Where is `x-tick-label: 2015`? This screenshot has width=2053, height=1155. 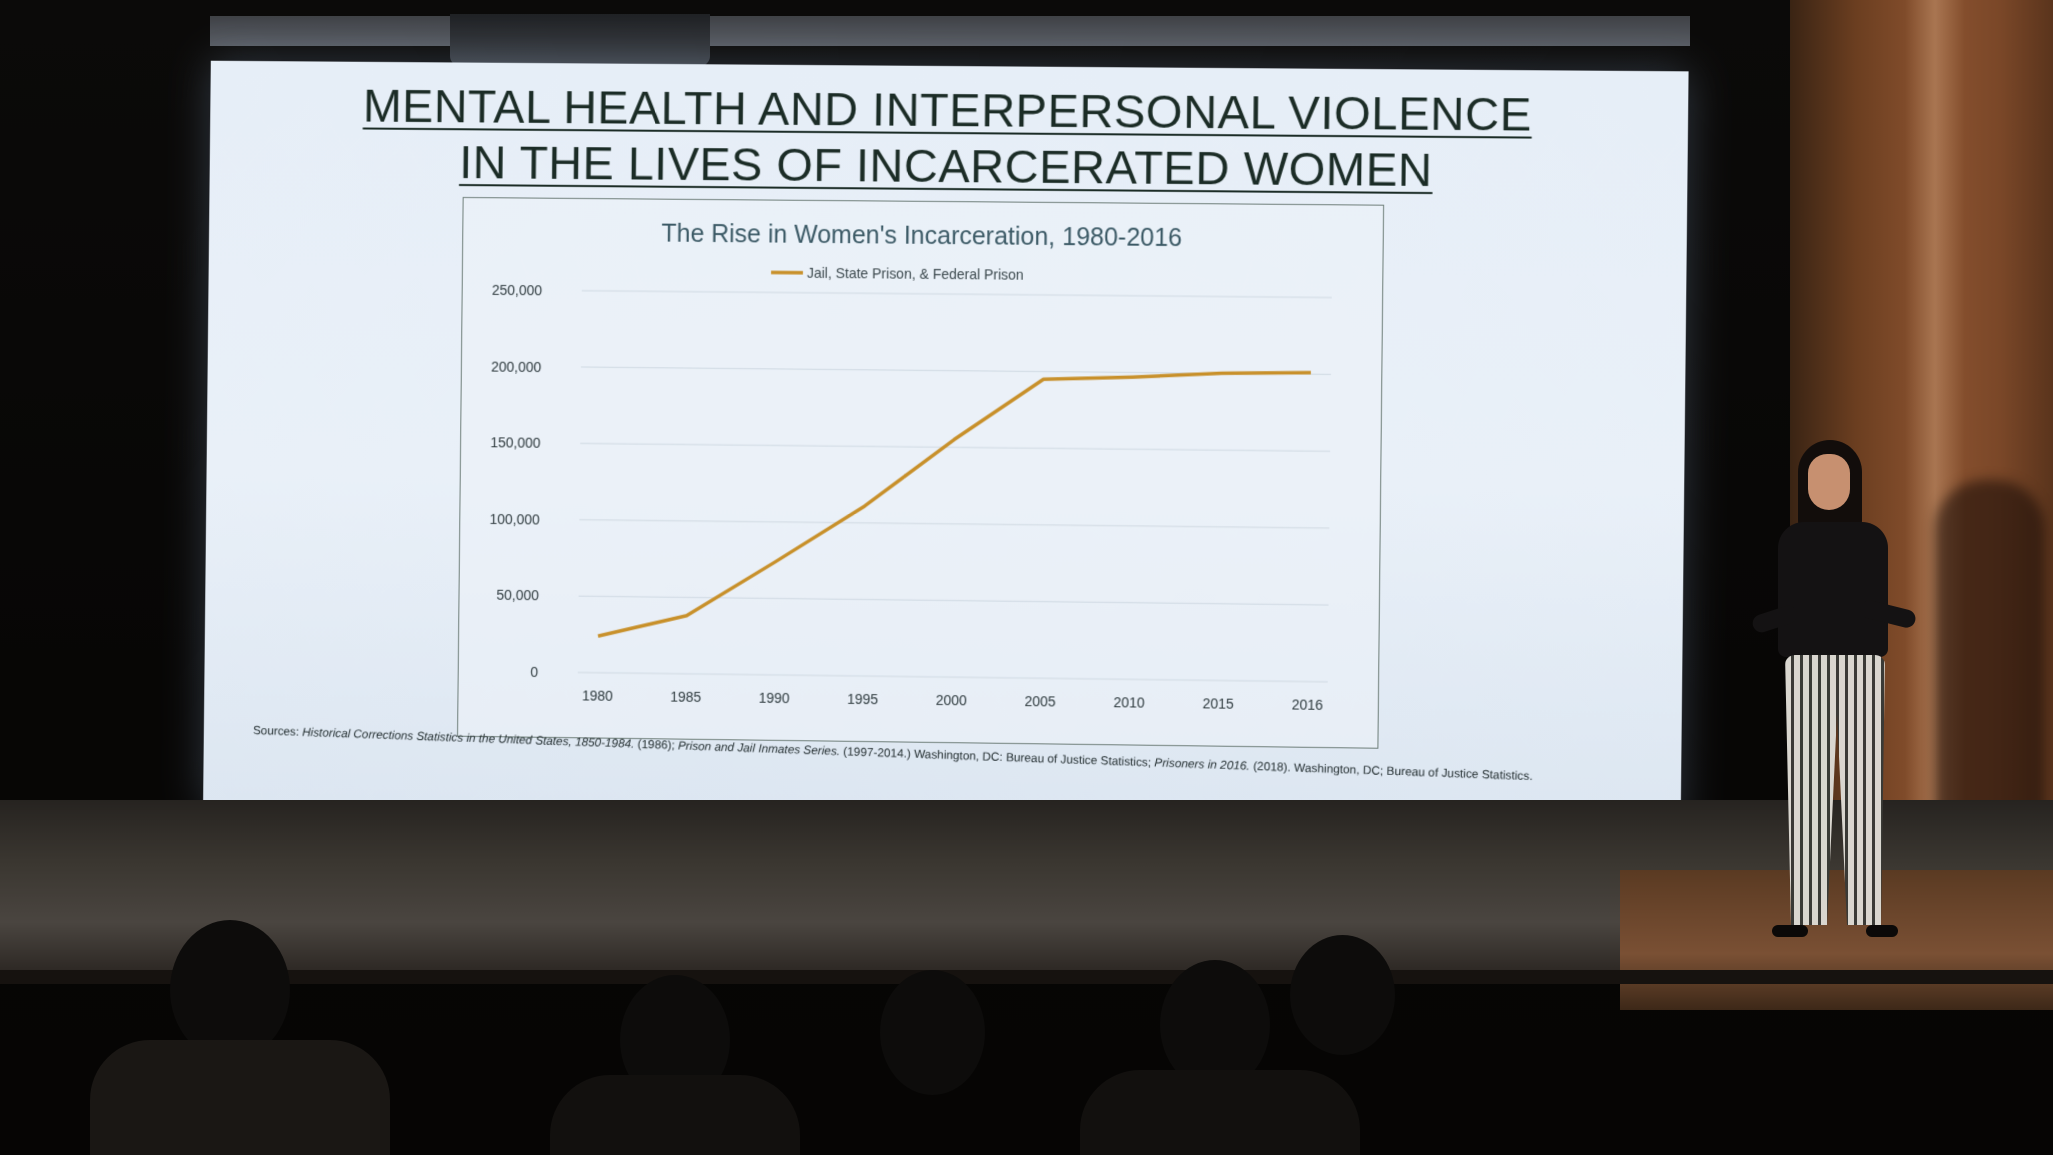 x-tick-label: 2015 is located at coordinates (1218, 703).